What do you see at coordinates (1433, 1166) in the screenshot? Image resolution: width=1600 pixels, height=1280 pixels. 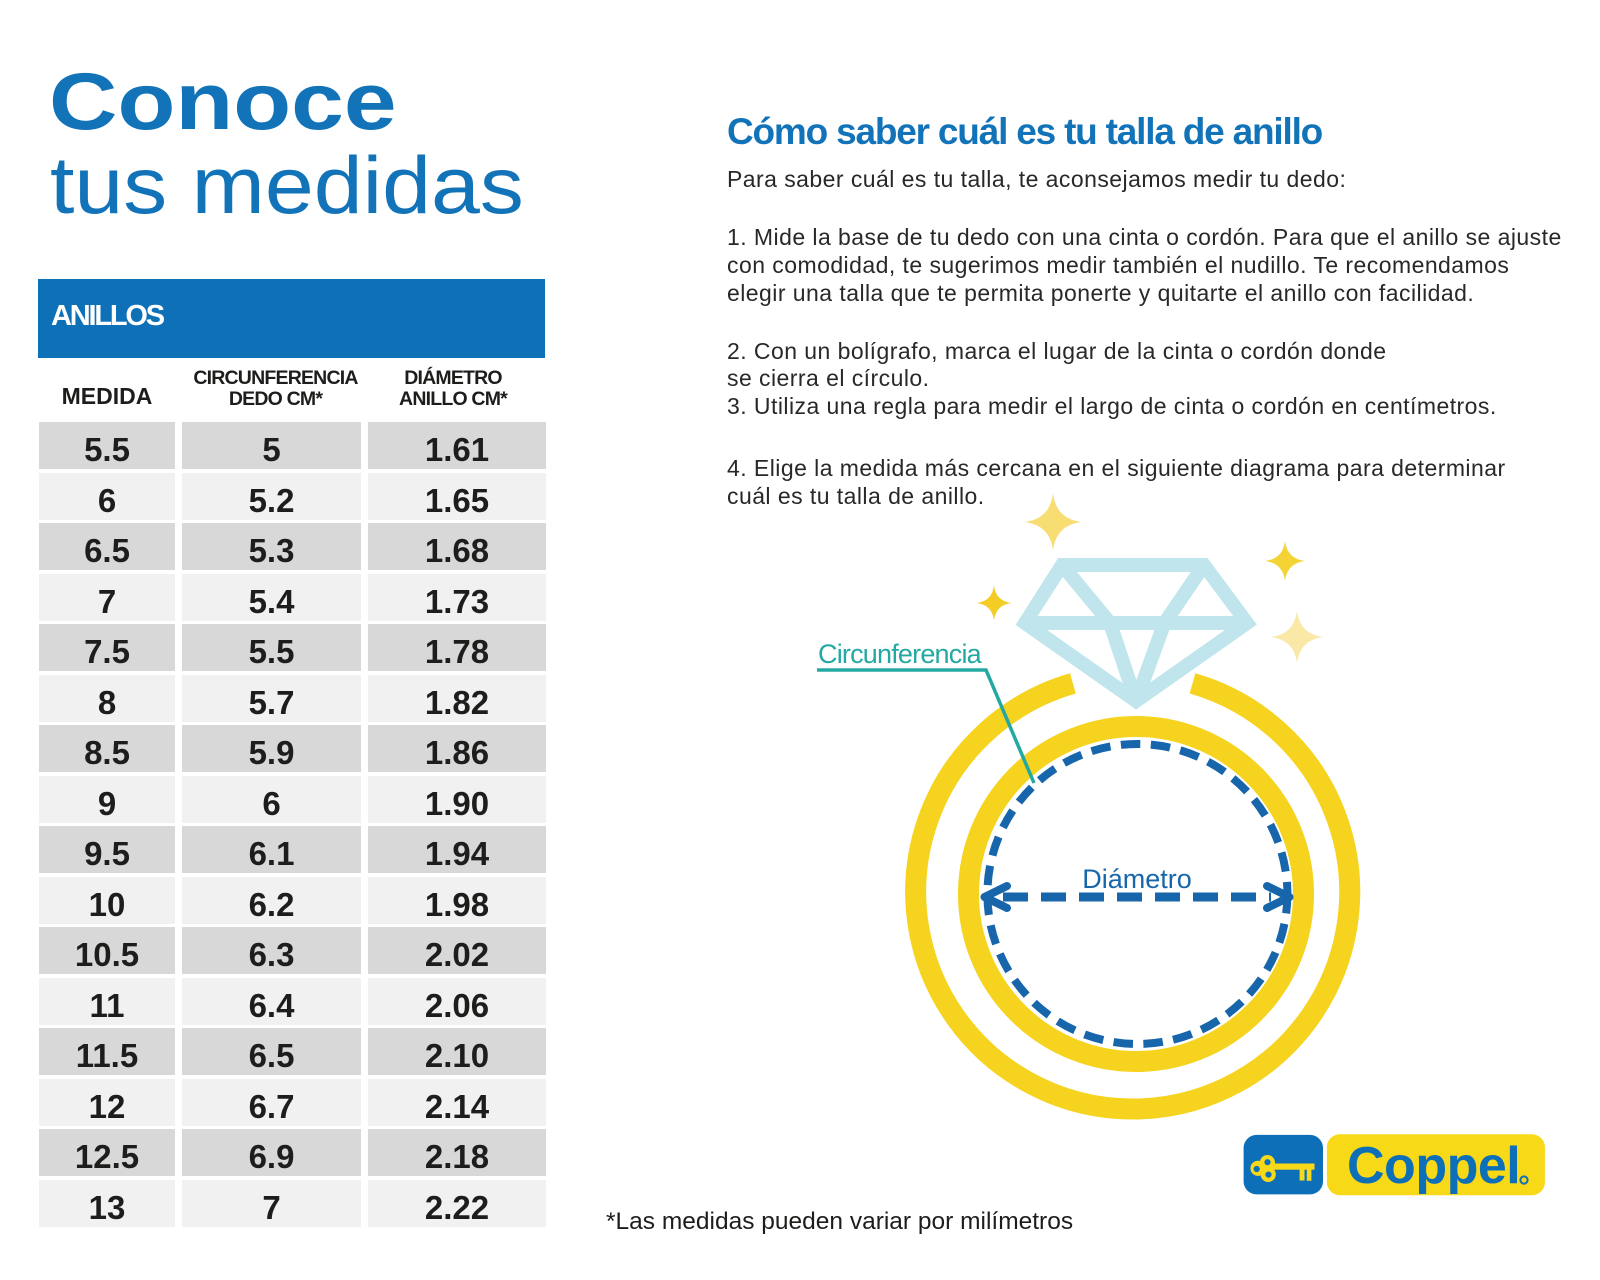 I see `svg-text: Coppel` at bounding box center [1433, 1166].